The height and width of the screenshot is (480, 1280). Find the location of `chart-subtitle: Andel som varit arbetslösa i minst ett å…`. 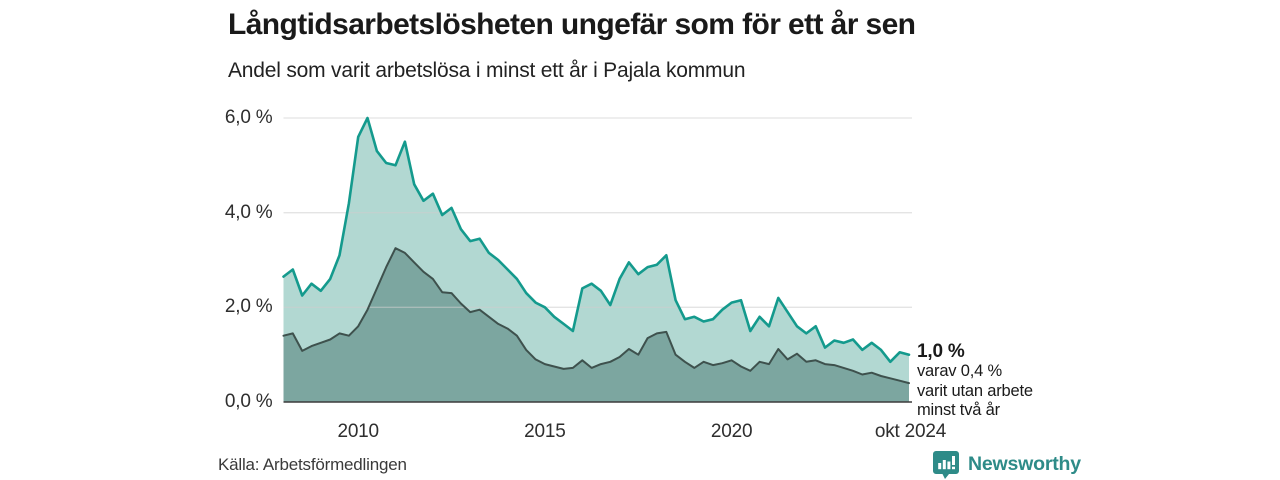

chart-subtitle: Andel som varit arbetslösa i minst ett å… is located at coordinates (487, 70).